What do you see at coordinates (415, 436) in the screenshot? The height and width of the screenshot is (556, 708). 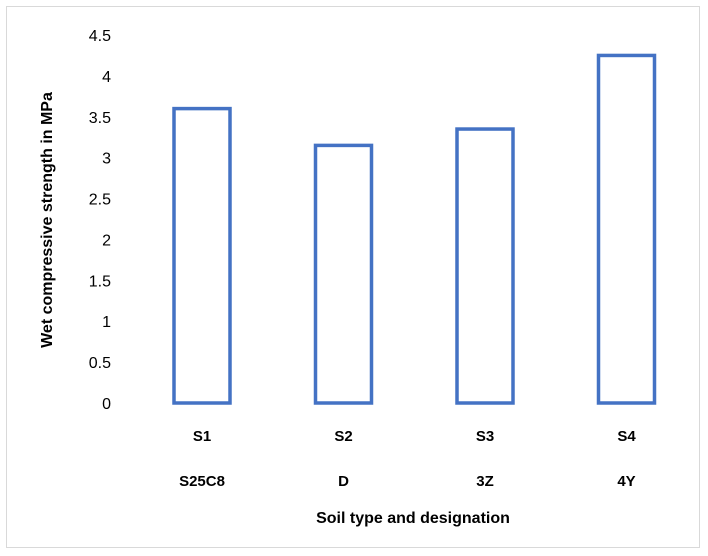 I see `x-category-labels: S1 S2 S3 S4` at bounding box center [415, 436].